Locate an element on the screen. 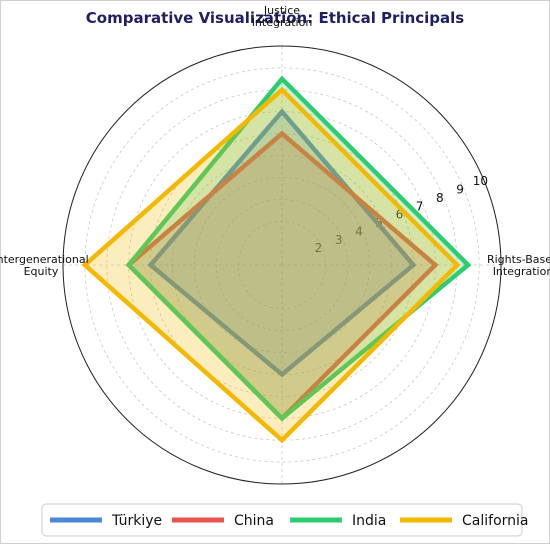  radial-tick-label: 2 is located at coordinates (319, 248).